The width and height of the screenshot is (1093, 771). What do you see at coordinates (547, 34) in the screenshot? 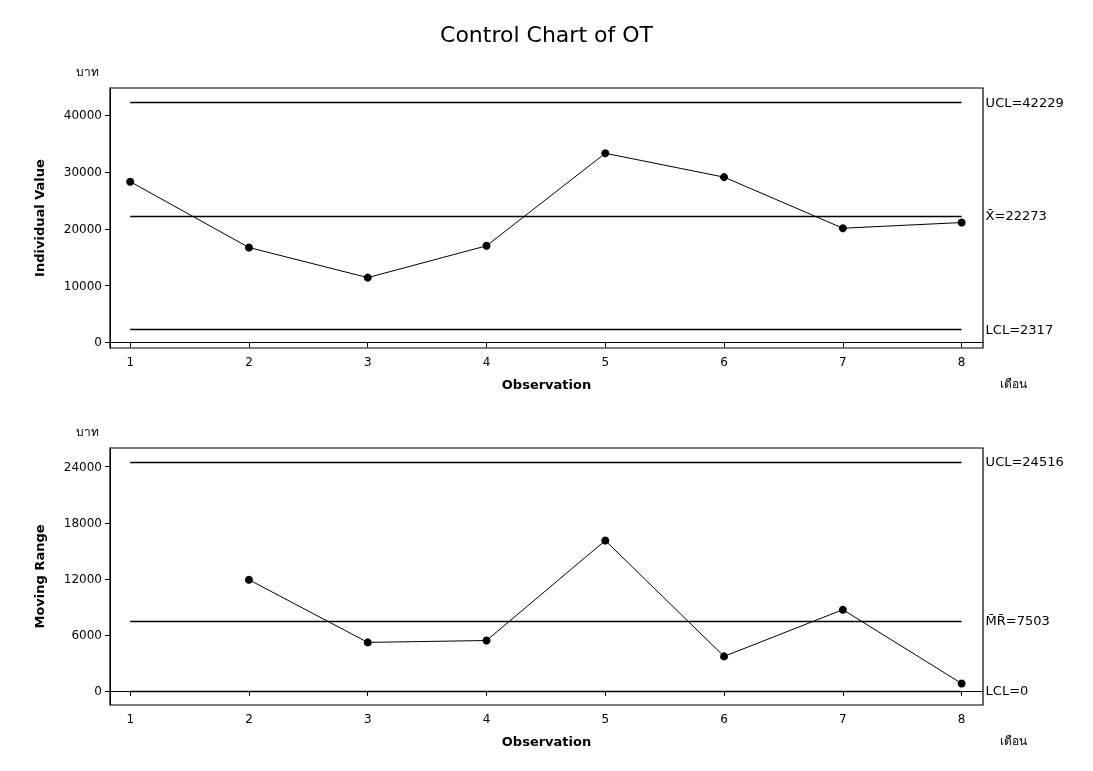
I see `chart-title: Control Chart of OT` at bounding box center [547, 34].